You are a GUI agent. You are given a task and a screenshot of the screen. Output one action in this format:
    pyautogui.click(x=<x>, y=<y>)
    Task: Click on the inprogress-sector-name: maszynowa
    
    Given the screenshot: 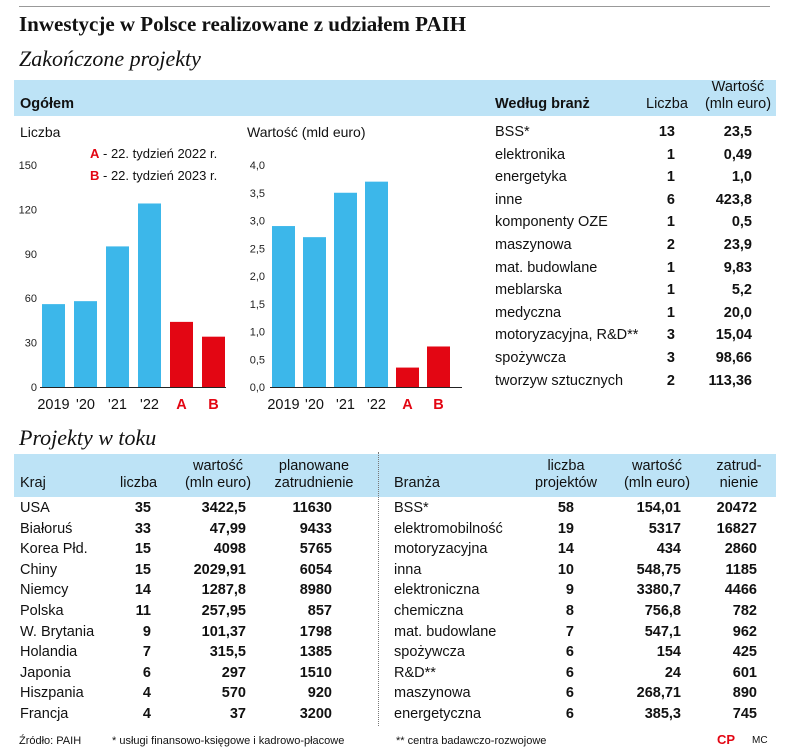 What is the action you would take?
    pyautogui.click(x=432, y=693)
    